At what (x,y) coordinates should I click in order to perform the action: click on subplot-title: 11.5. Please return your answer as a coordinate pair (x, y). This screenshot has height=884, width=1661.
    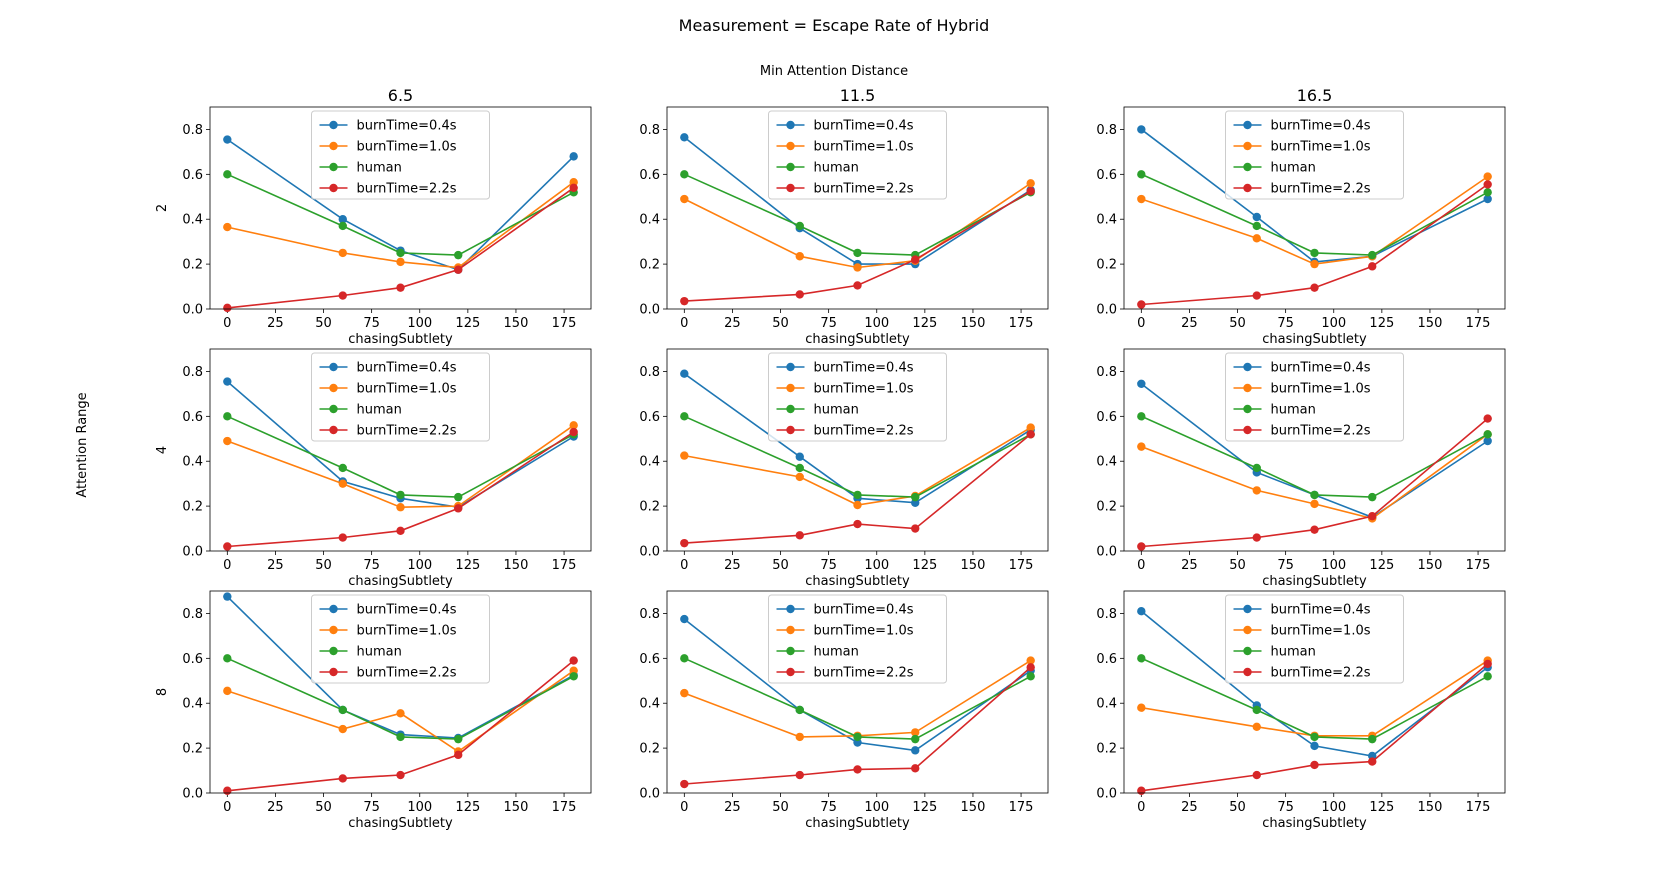
    Looking at the image, I should click on (858, 95).